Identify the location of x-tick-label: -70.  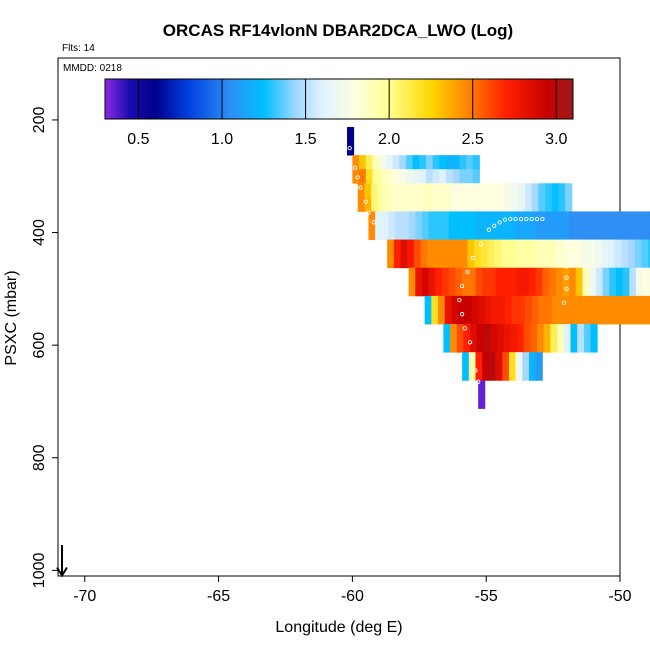
(84, 596).